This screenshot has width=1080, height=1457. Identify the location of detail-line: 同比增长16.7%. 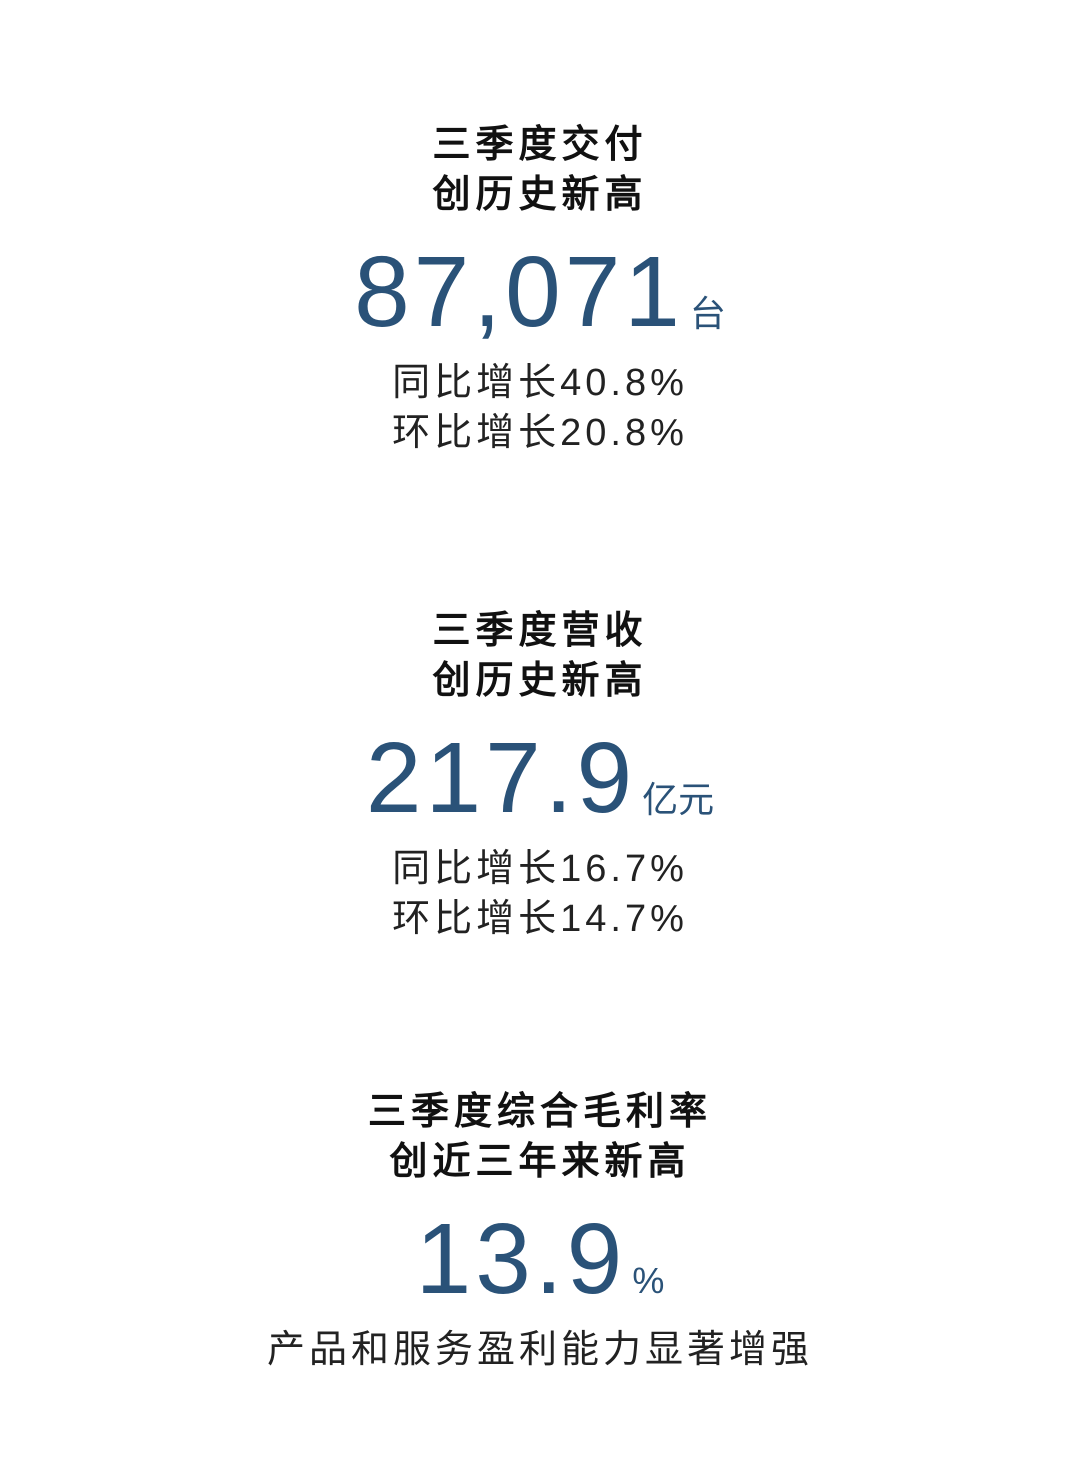
(540, 869).